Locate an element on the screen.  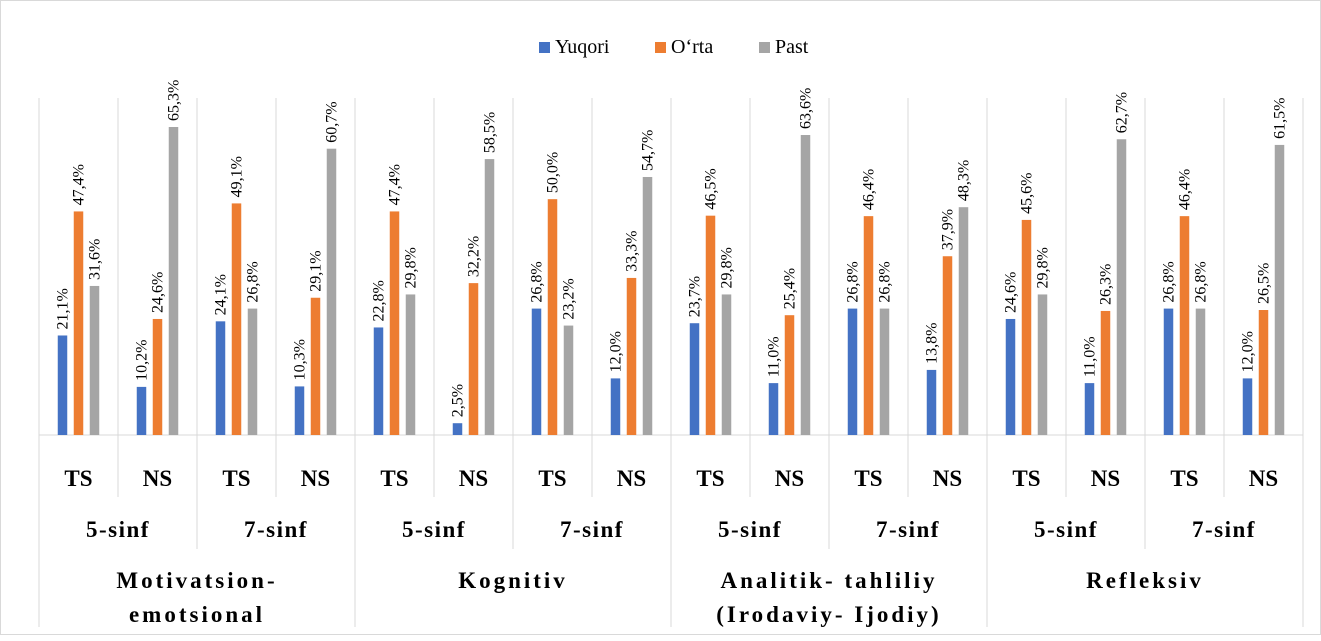
bar-O‘rta-6 is located at coordinates (552, 317).